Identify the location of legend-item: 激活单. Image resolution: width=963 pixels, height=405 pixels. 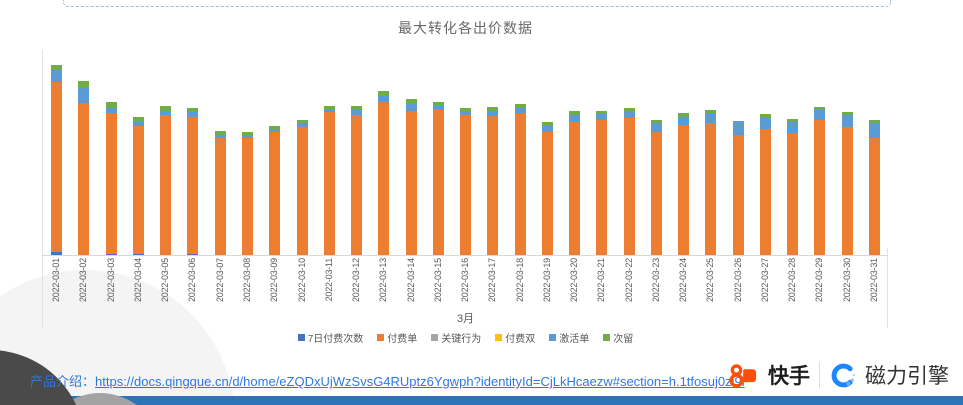
(569, 337).